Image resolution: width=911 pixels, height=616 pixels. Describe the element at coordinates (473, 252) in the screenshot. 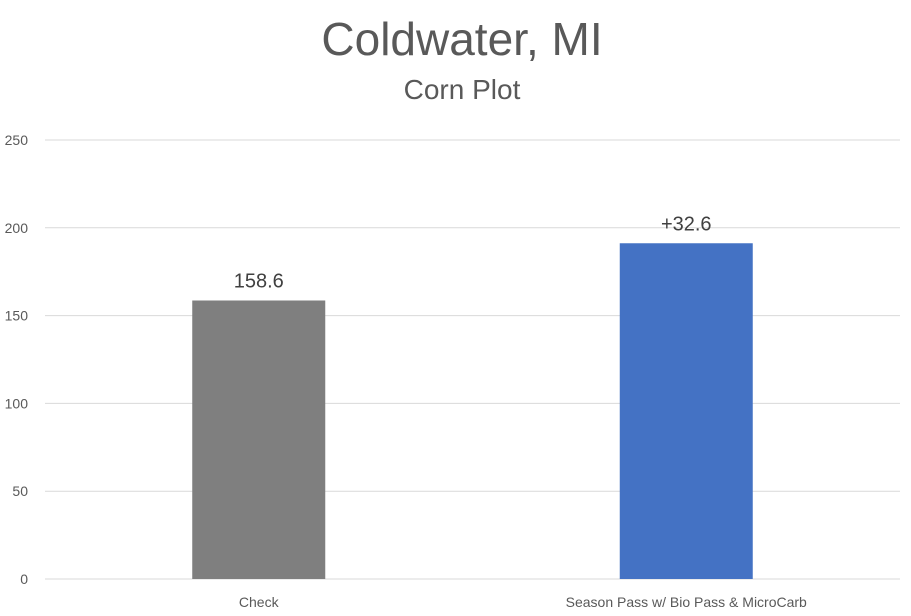

I see `data-labels: 158.6 +32.6` at that location.